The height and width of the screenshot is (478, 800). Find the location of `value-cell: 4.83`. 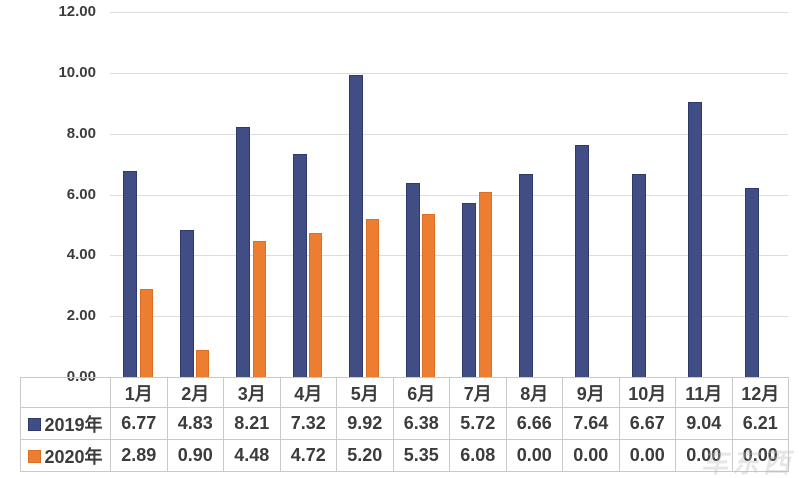

value-cell: 4.83 is located at coordinates (195, 423).